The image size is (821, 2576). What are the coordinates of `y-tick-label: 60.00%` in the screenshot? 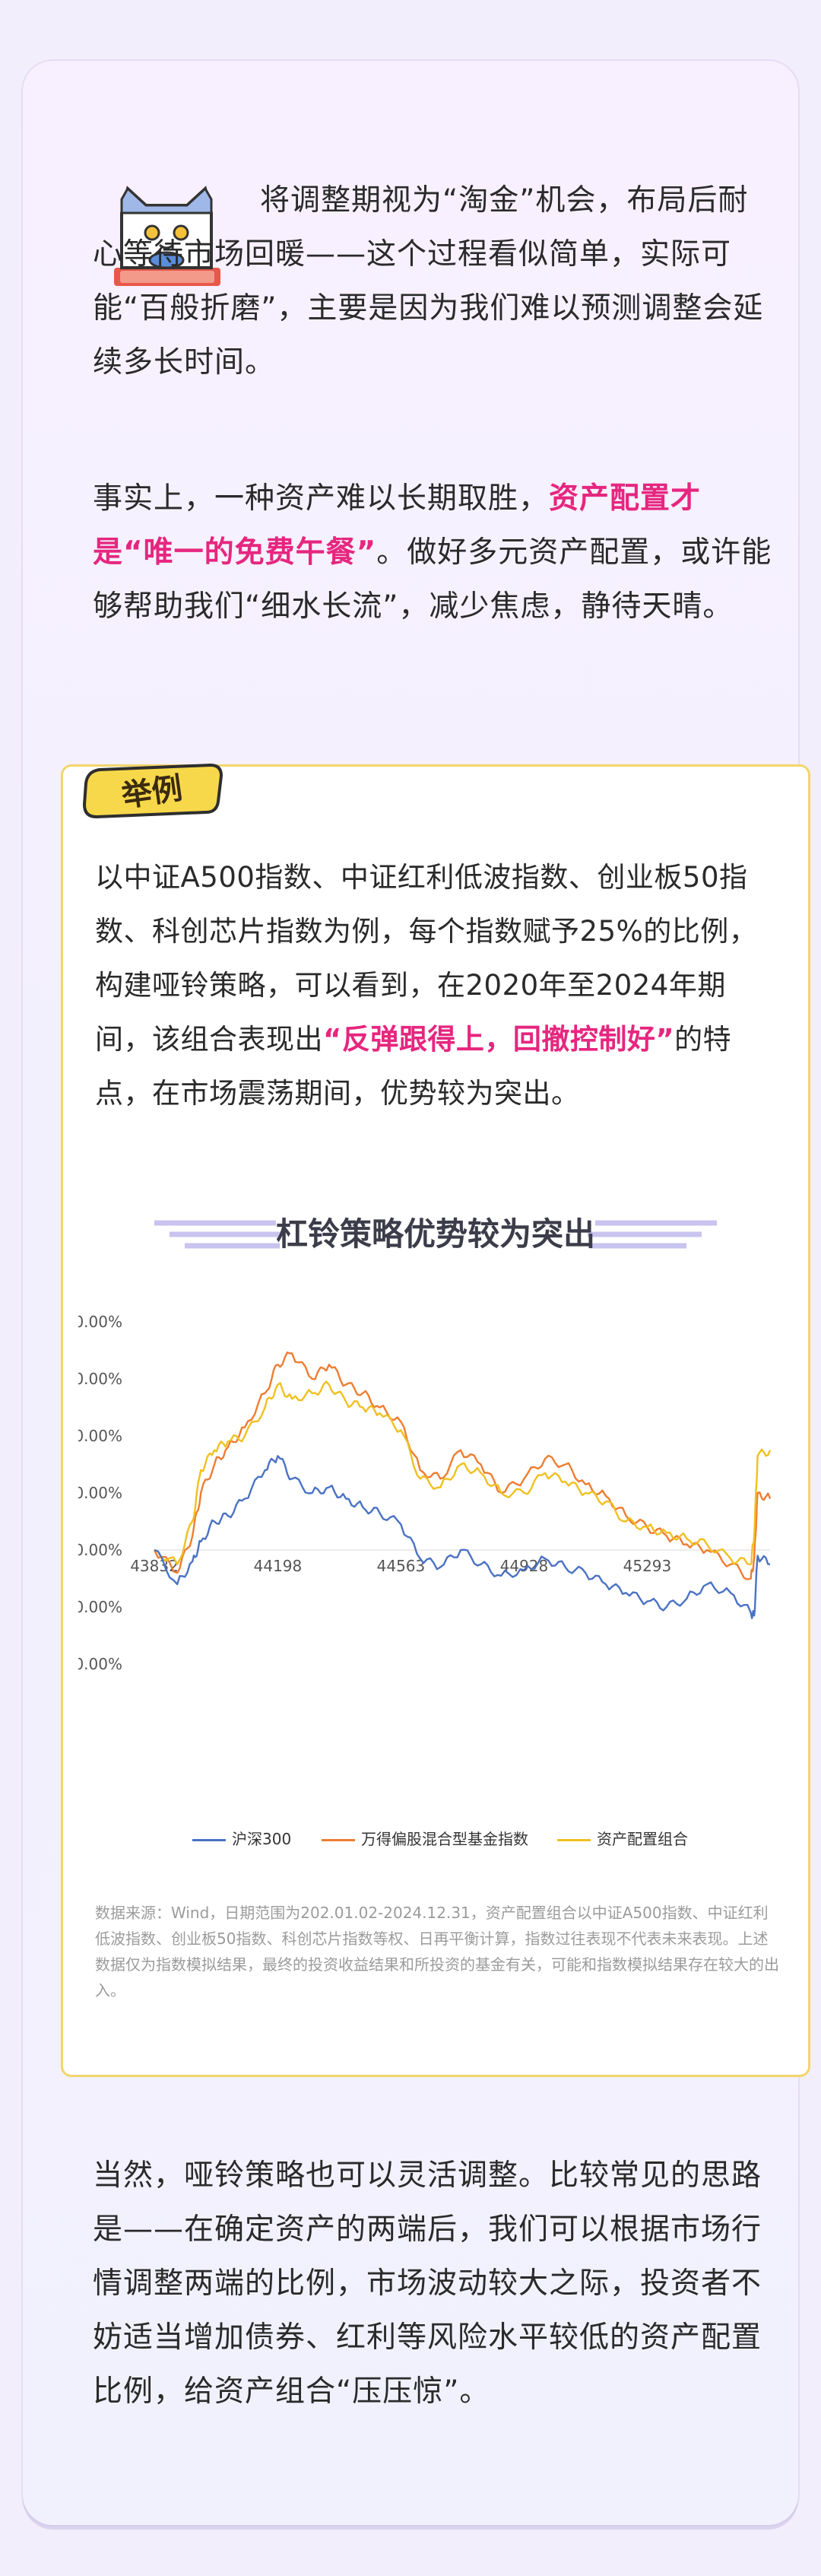 It's located at (100, 1379).